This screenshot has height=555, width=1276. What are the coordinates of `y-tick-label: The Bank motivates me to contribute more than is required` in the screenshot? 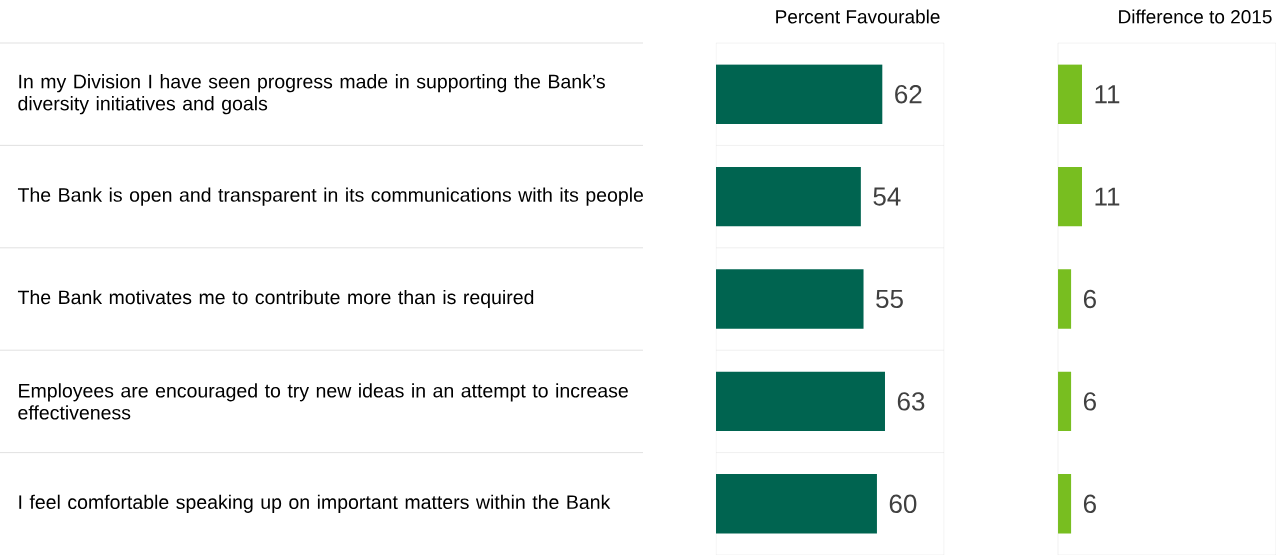 It's located at (275, 299).